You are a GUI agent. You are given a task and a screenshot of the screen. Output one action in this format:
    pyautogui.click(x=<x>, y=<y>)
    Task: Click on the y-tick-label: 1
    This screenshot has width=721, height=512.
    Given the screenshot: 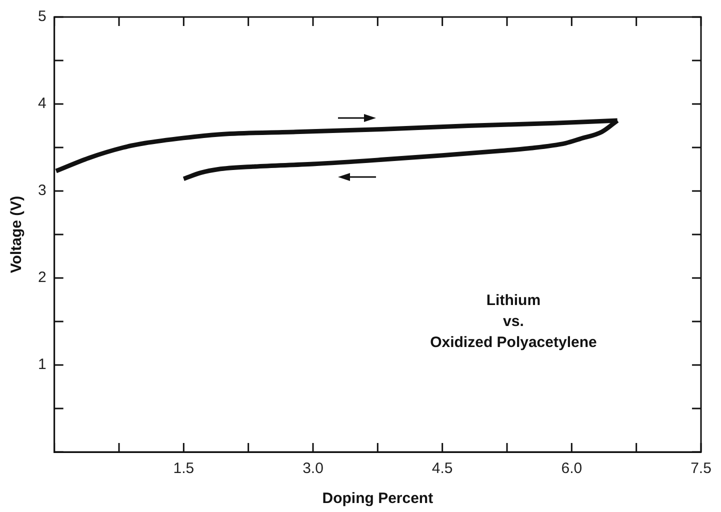 What is the action you would take?
    pyautogui.click(x=42, y=365)
    